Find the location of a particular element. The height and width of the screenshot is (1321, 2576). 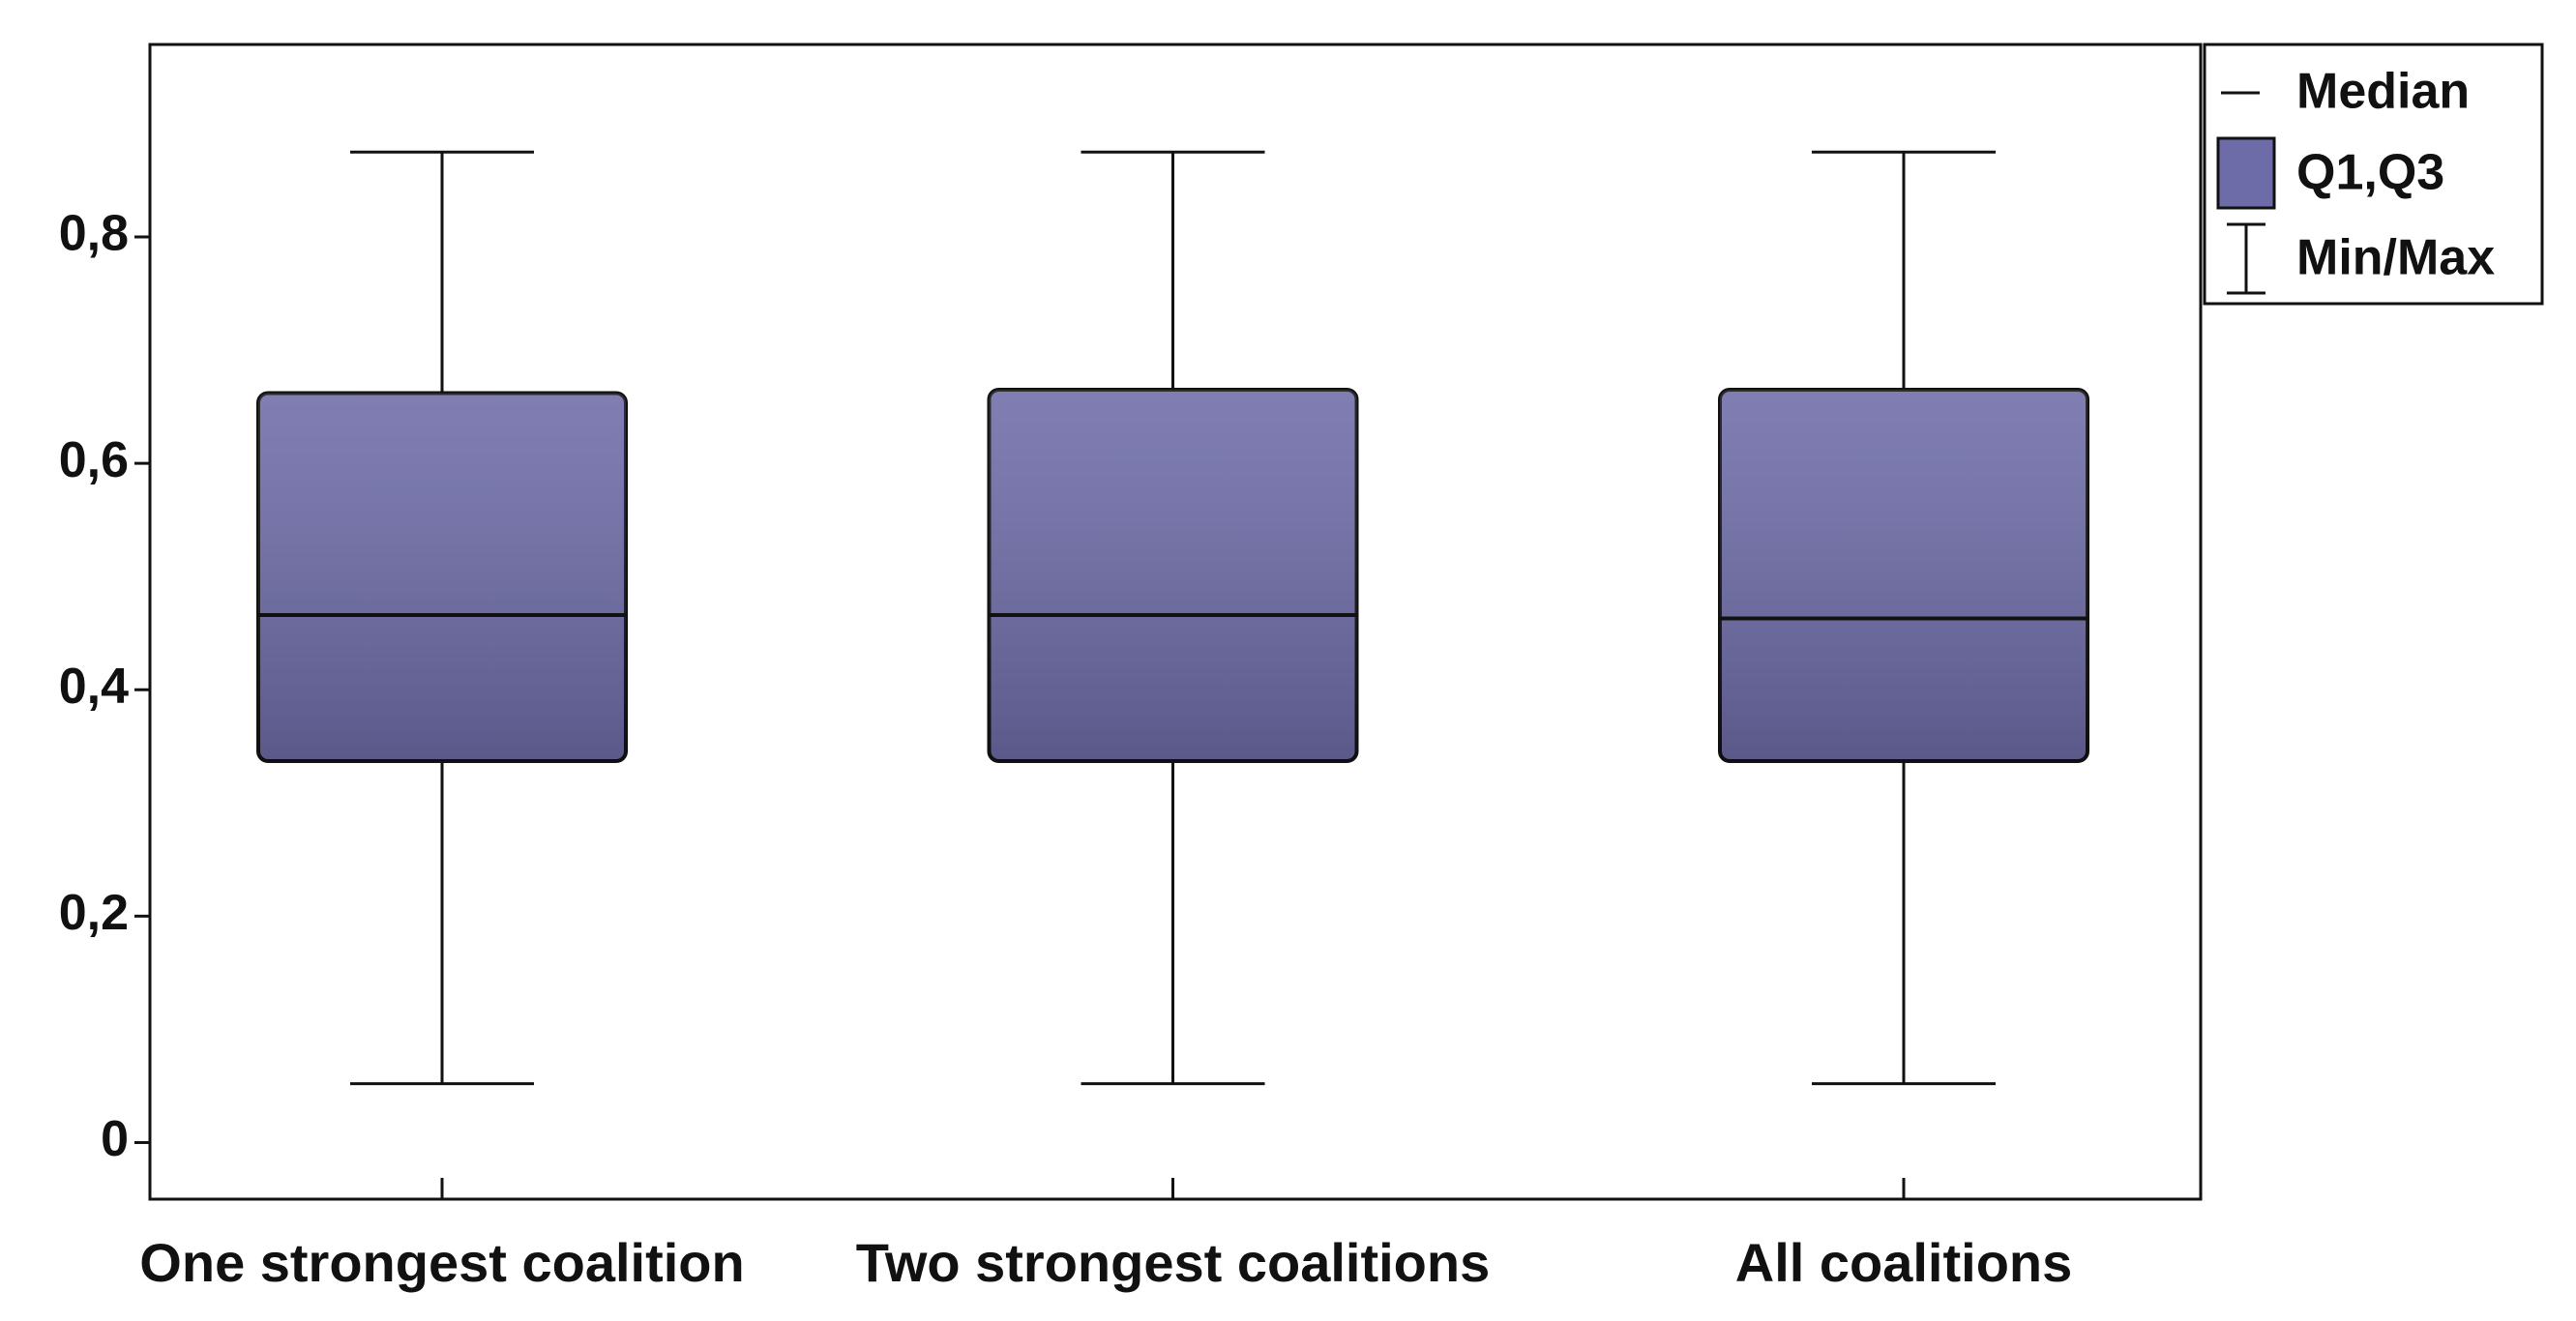

legend-label: Q1,Q3 is located at coordinates (2370, 173).